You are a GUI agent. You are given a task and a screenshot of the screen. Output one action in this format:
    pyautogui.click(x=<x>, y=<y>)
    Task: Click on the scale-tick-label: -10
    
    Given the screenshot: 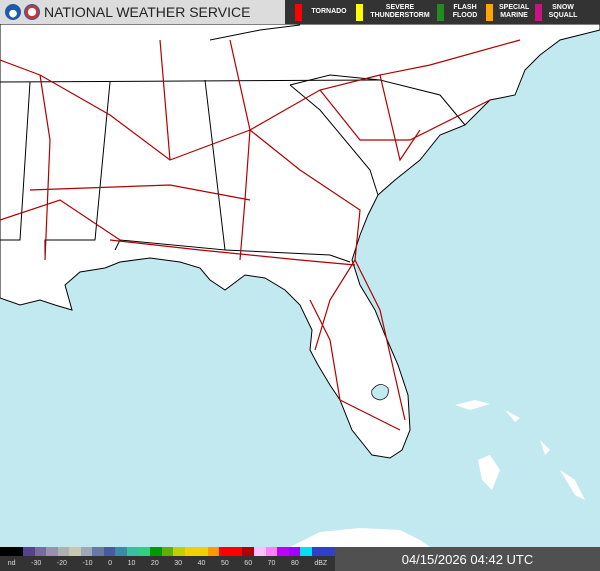 What is the action you would take?
    pyautogui.click(x=87, y=563)
    